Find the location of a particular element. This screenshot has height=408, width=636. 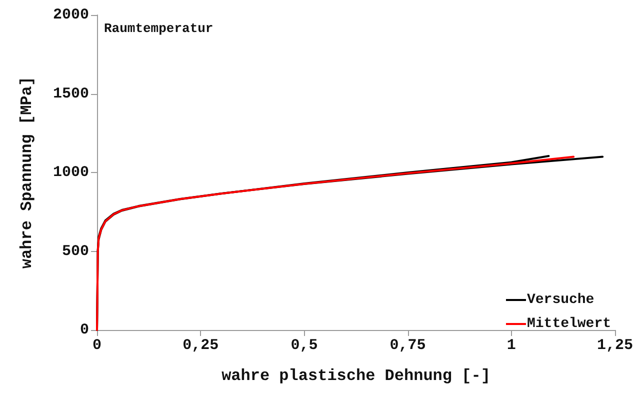

y-tick-label: 500 is located at coordinates (75, 251).